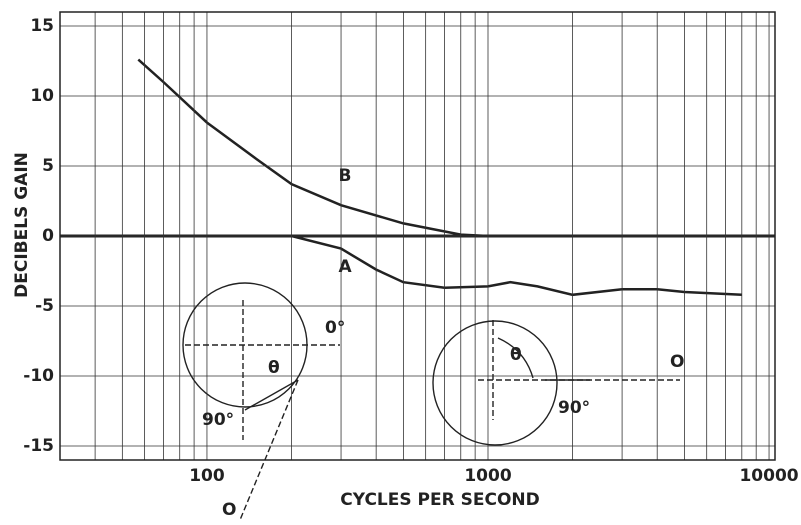 Image resolution: width=801 pixels, height=525 pixels. What do you see at coordinates (401, 265) in the screenshot?
I see `curve` at bounding box center [401, 265].